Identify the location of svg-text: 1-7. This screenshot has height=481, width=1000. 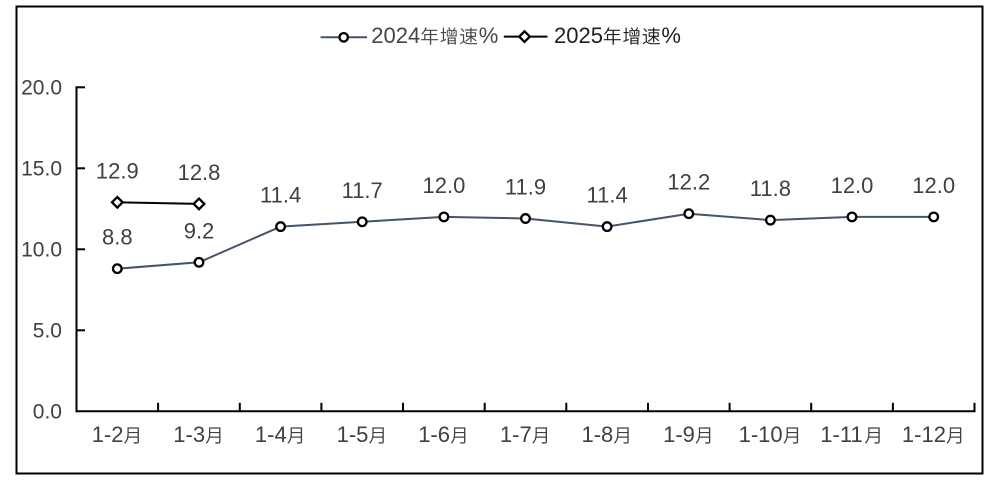
(516, 434).